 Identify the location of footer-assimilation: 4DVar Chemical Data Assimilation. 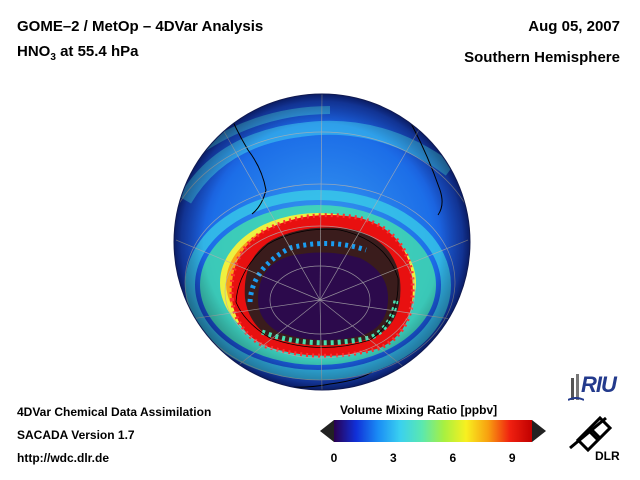
(114, 412).